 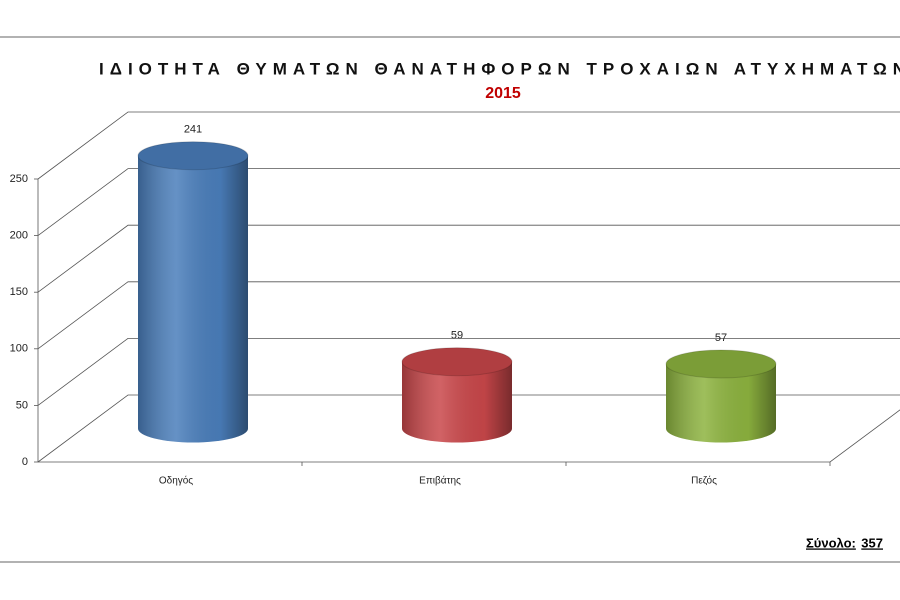 What do you see at coordinates (22, 405) in the screenshot?
I see `y-tick-label: 50` at bounding box center [22, 405].